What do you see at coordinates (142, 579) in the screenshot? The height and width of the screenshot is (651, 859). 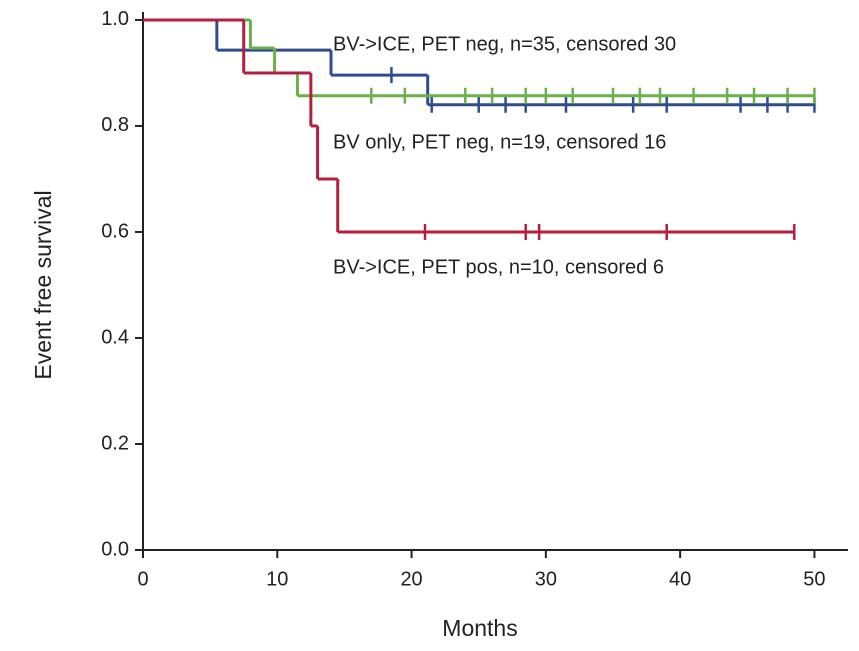 I see `x-tick-label: 0` at bounding box center [142, 579].